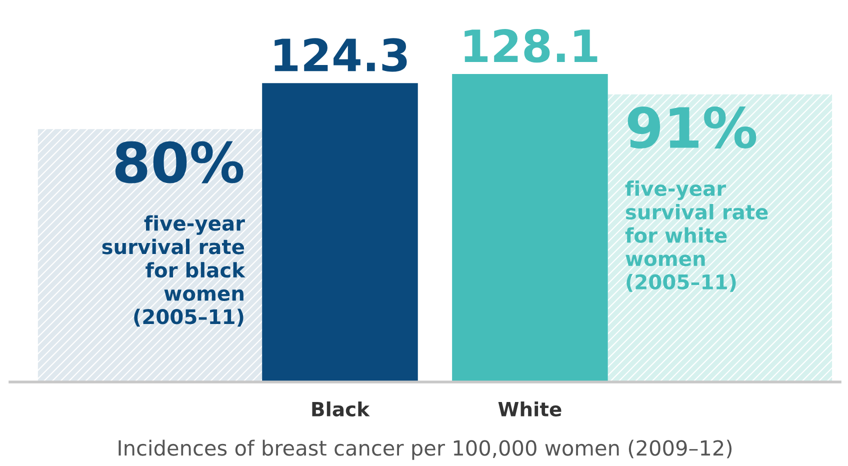 Image resolution: width=848 pixels, height=466 pixels. Describe the element at coordinates (696, 236) in the screenshot. I see `annotation: five-year survival rate for white women (2005–11)` at that location.